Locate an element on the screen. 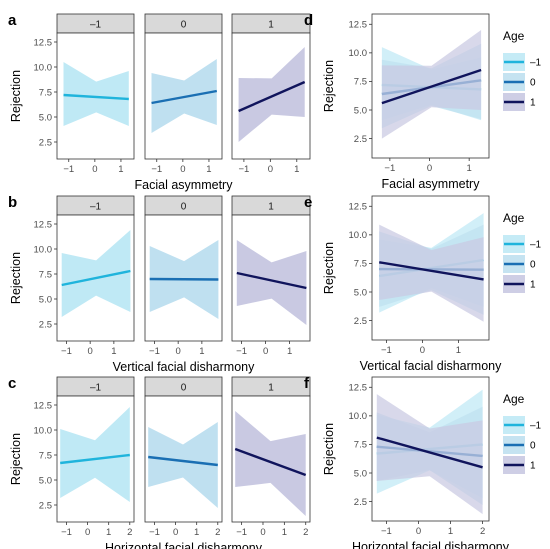 The image size is (550, 549). panel-letter: f is located at coordinates (307, 383).